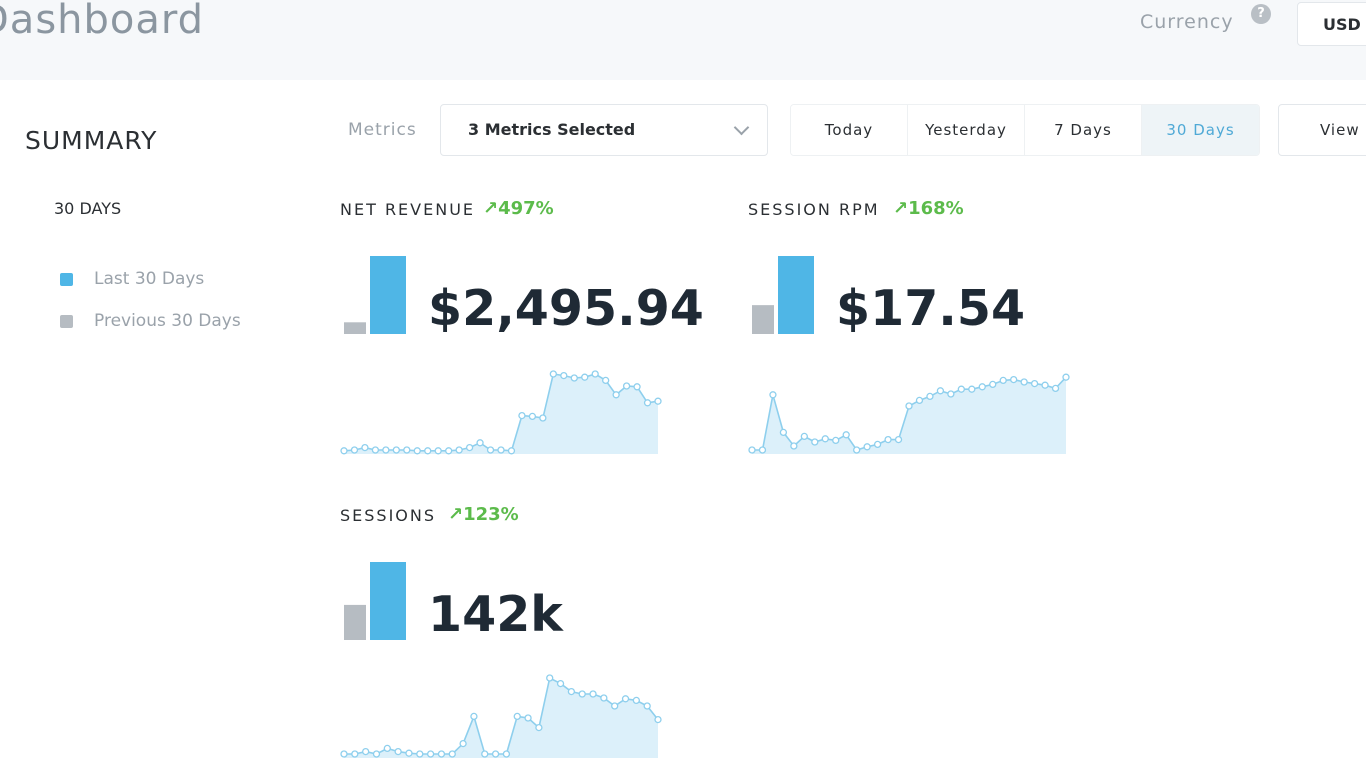 The image size is (1366, 768). I want to click on metric-value: 142k, so click(495, 614).